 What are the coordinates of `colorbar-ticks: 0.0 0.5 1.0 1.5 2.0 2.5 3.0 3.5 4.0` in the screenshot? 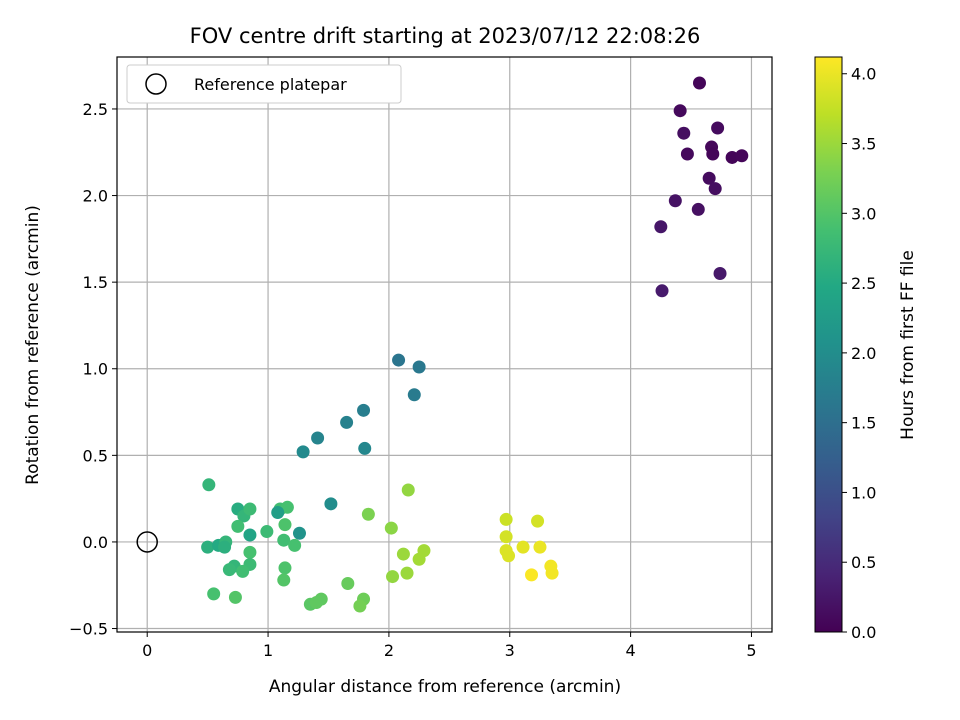 It's located at (859, 353).